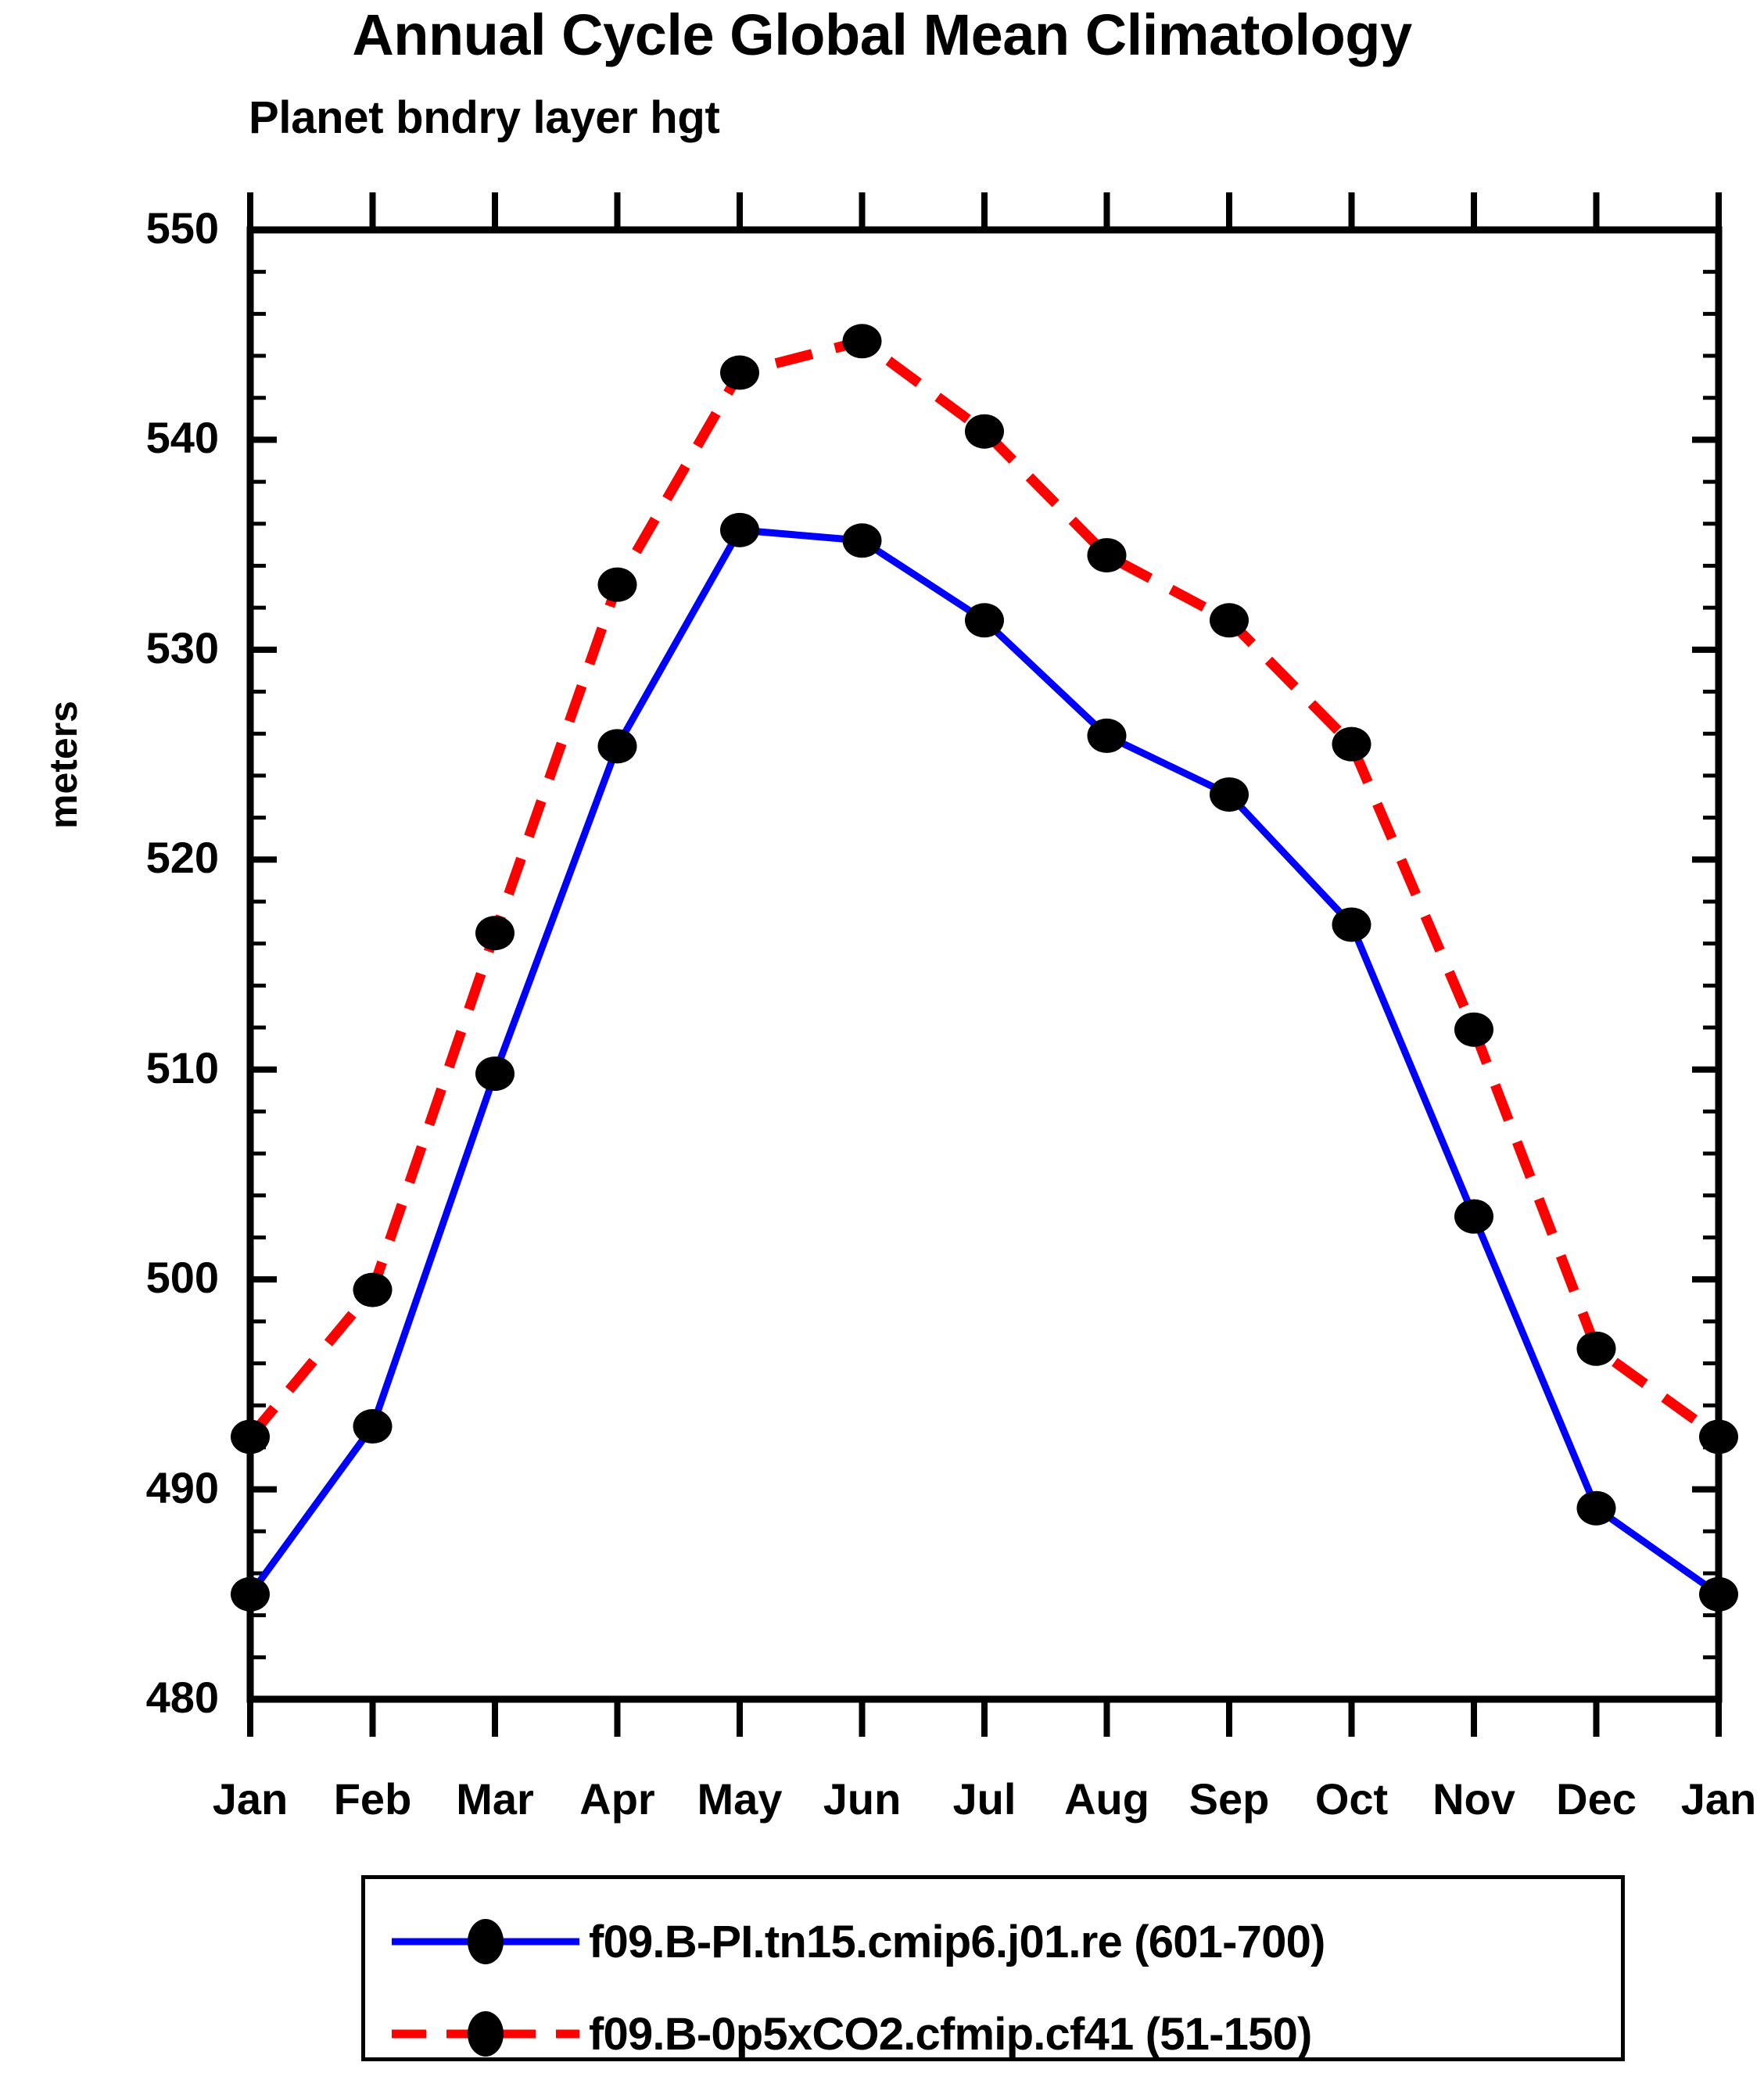 Image resolution: width=1764 pixels, height=2073 pixels. What do you see at coordinates (182, 228) in the screenshot?
I see `y-tick-label: 550` at bounding box center [182, 228].